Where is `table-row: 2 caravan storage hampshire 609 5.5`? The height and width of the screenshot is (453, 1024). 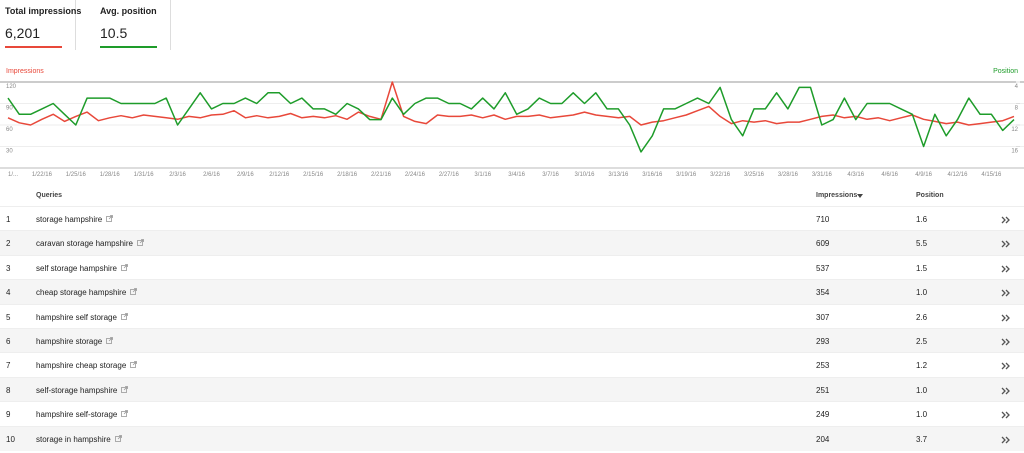
table-row: 2 caravan storage hampshire 609 5.5 is located at coordinates (512, 243).